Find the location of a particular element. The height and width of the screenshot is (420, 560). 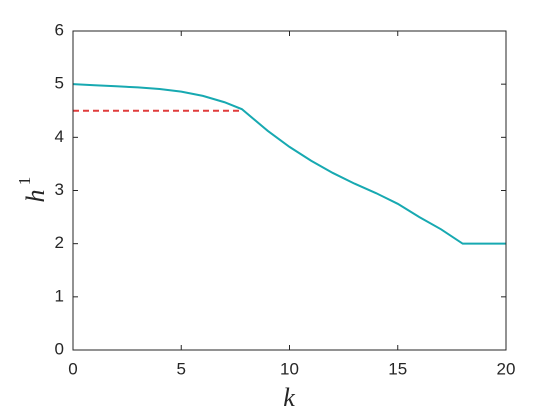

y-tick-label: 2 is located at coordinates (59, 242).